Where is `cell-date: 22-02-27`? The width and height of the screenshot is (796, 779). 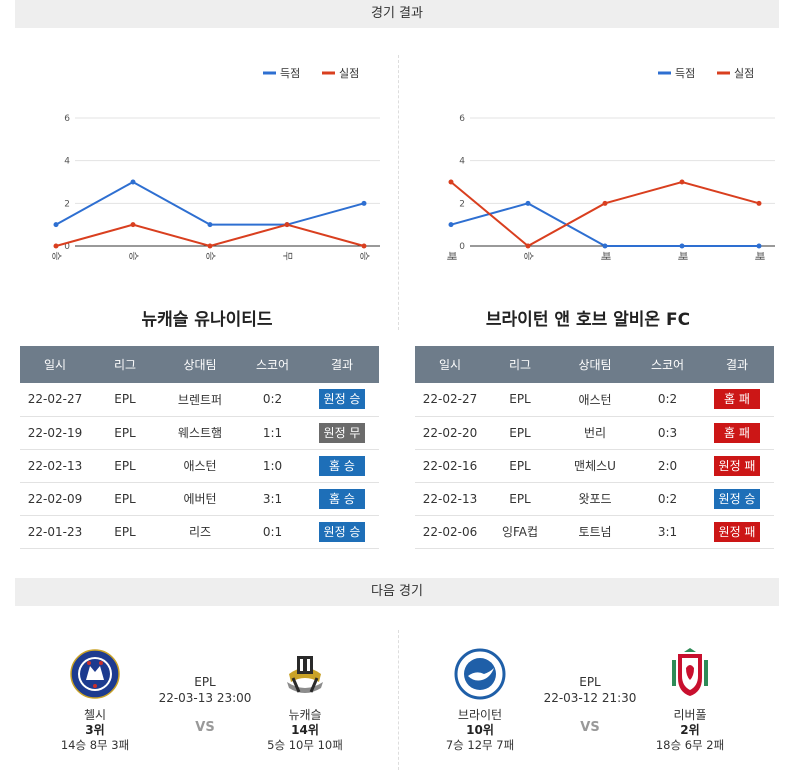 cell-date: 22-02-27 is located at coordinates (450, 400).